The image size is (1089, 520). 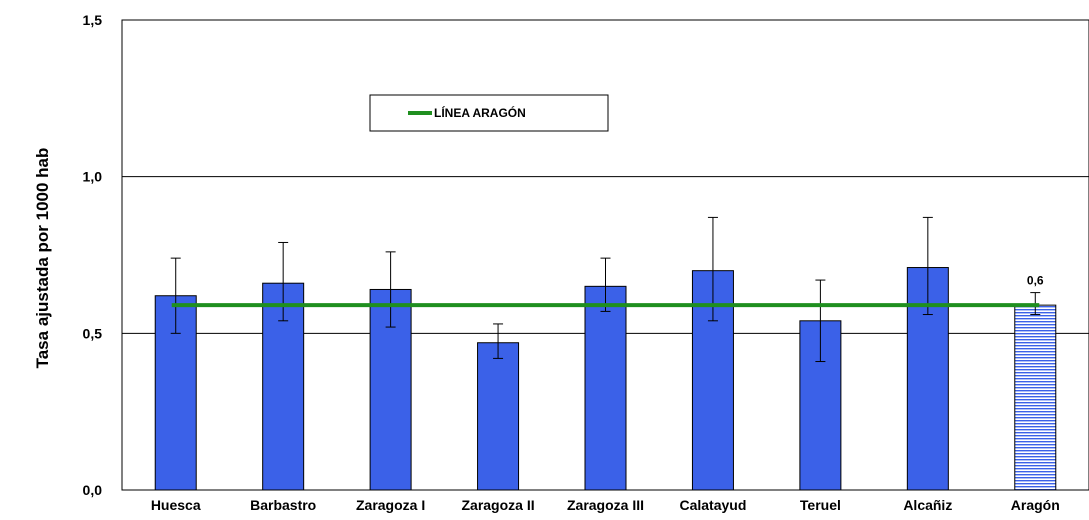 What do you see at coordinates (93, 20) in the screenshot?
I see `y-tick-label: 1,5` at bounding box center [93, 20].